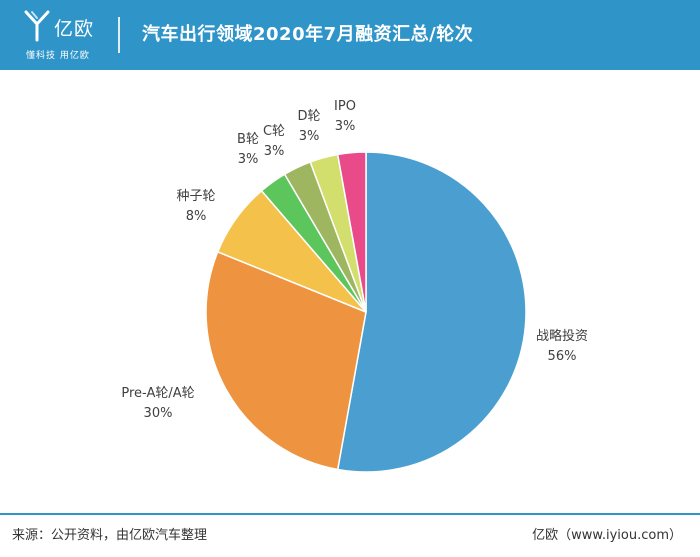 The width and height of the screenshot is (700, 557). I want to click on slice-label-1: Pre-A轮/A轮, so click(157, 393).